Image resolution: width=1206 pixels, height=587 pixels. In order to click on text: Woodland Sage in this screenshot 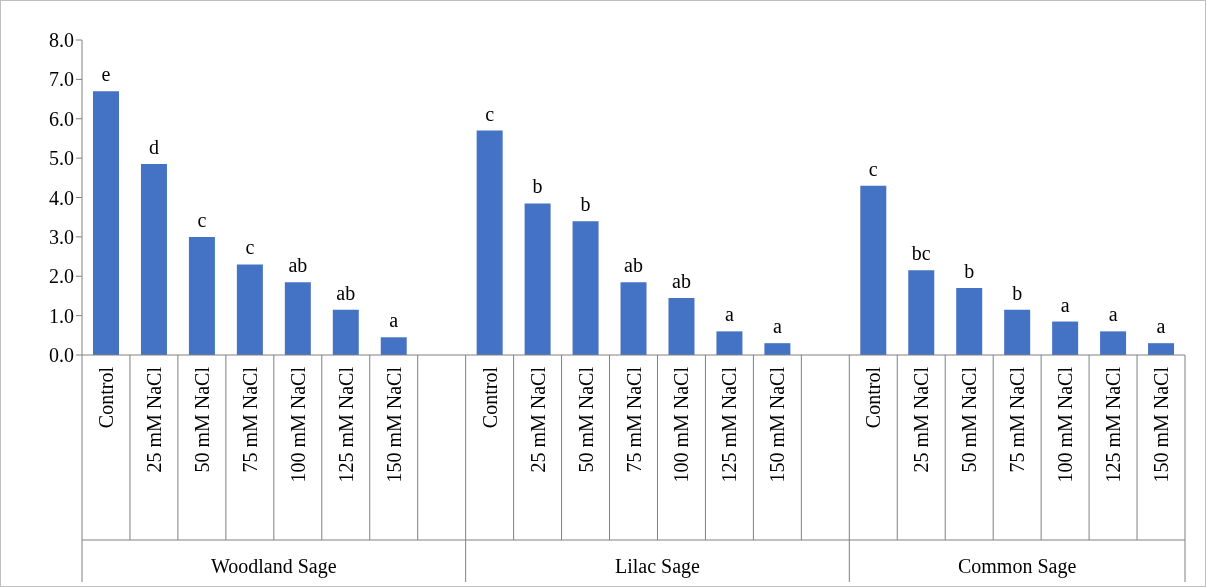, I will do `click(274, 566)`.